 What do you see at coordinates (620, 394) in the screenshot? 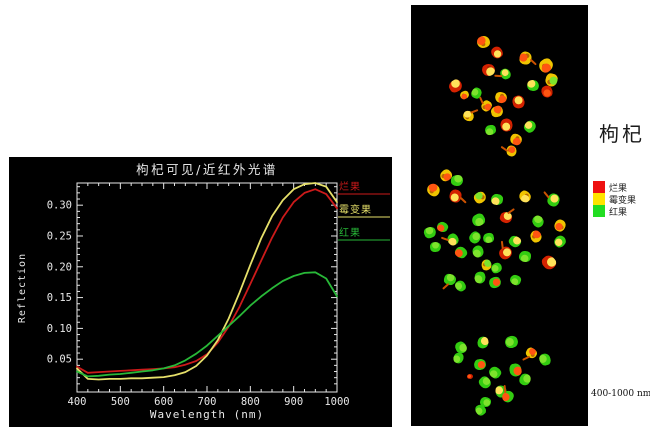
I see `wavelength-range-caption: 400-1000 nm` at bounding box center [620, 394].